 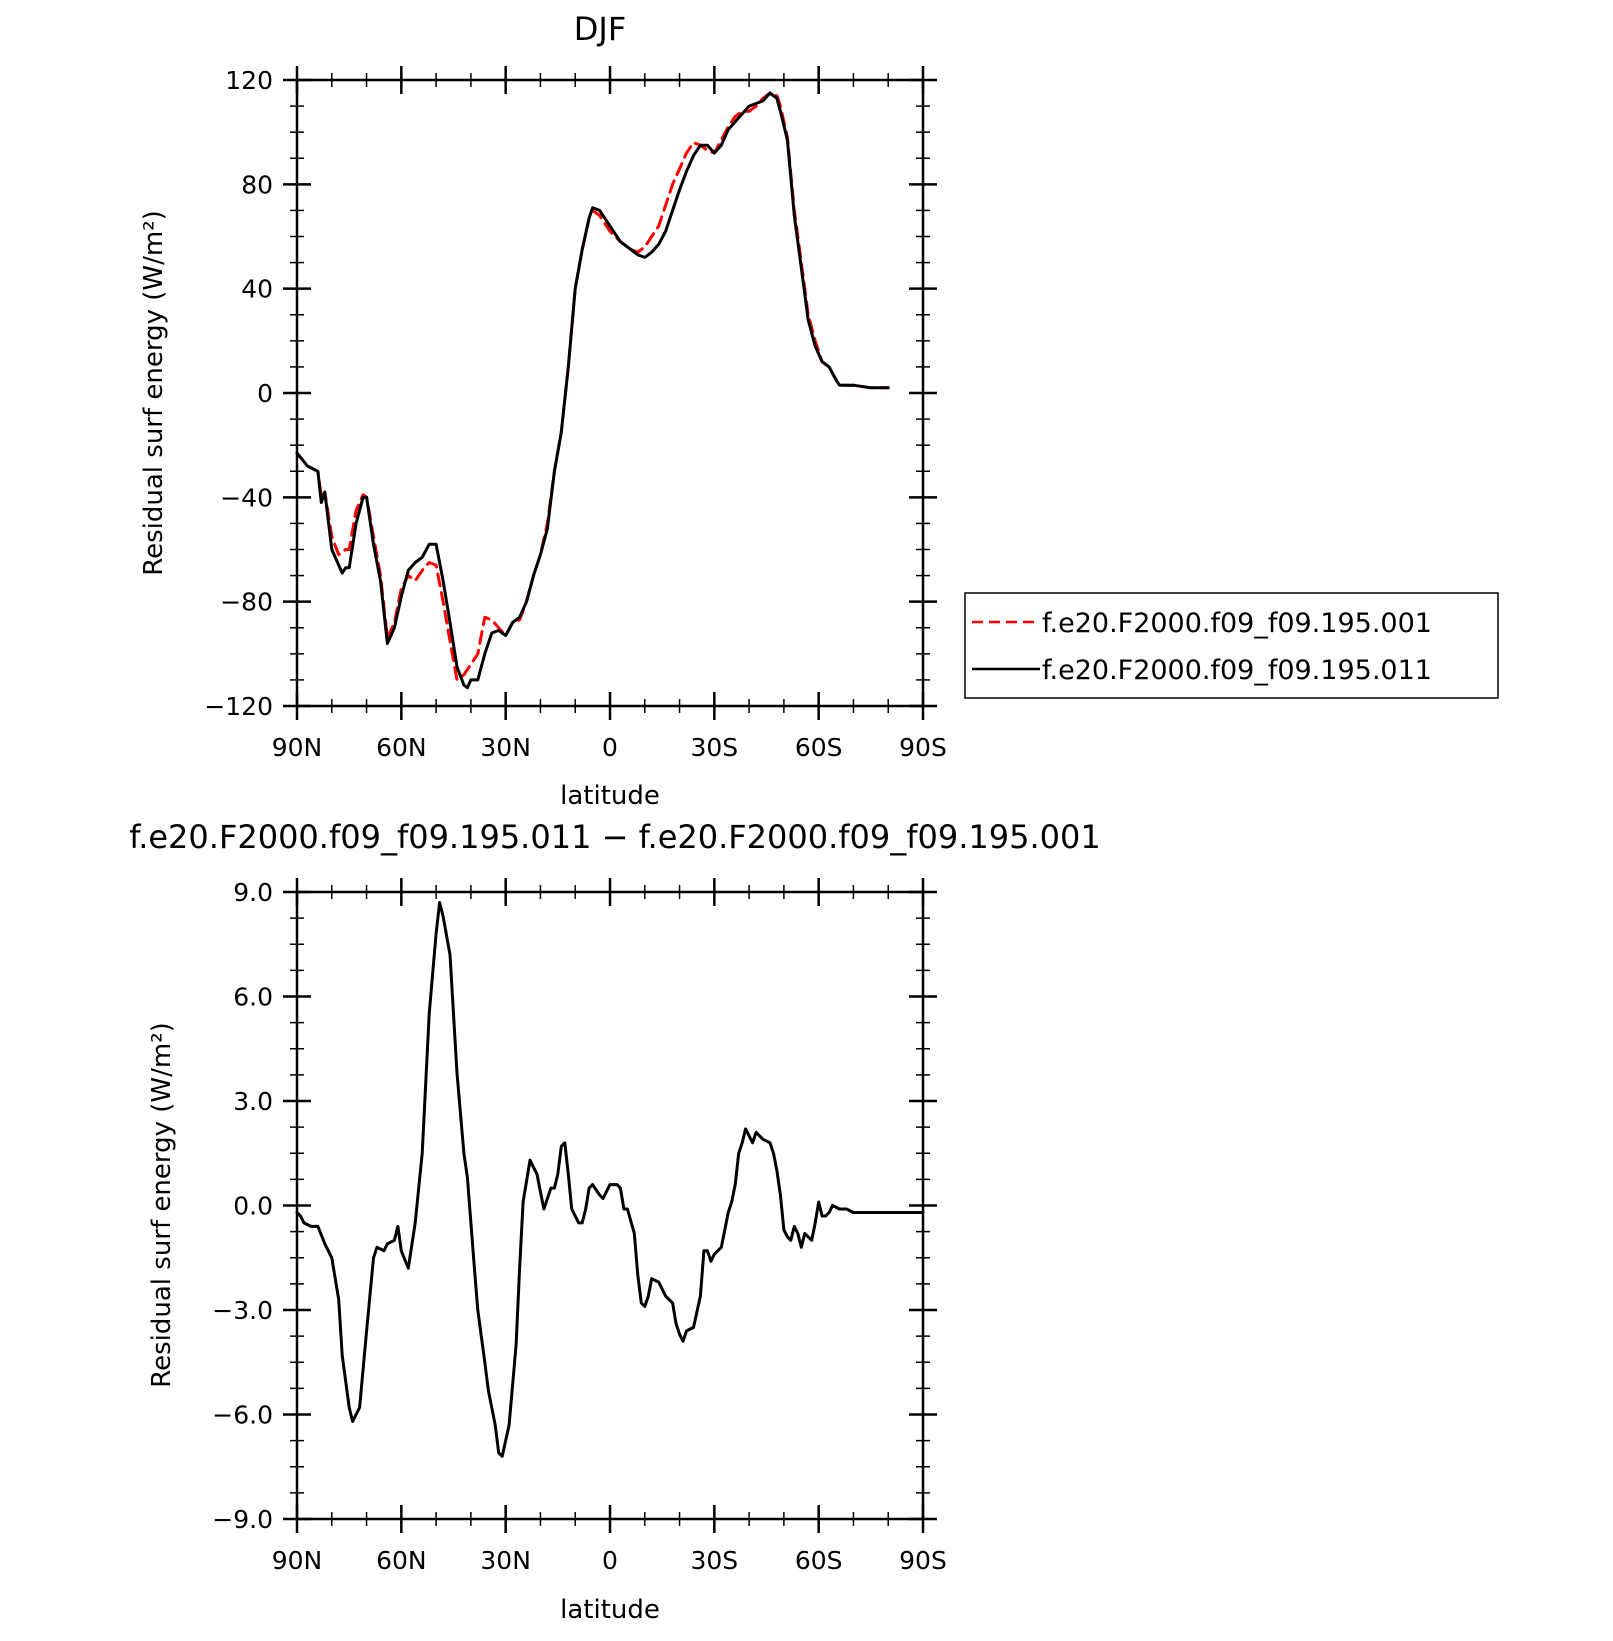 What do you see at coordinates (819, 747) in the screenshot?
I see `top-x-tick-label: 60S` at bounding box center [819, 747].